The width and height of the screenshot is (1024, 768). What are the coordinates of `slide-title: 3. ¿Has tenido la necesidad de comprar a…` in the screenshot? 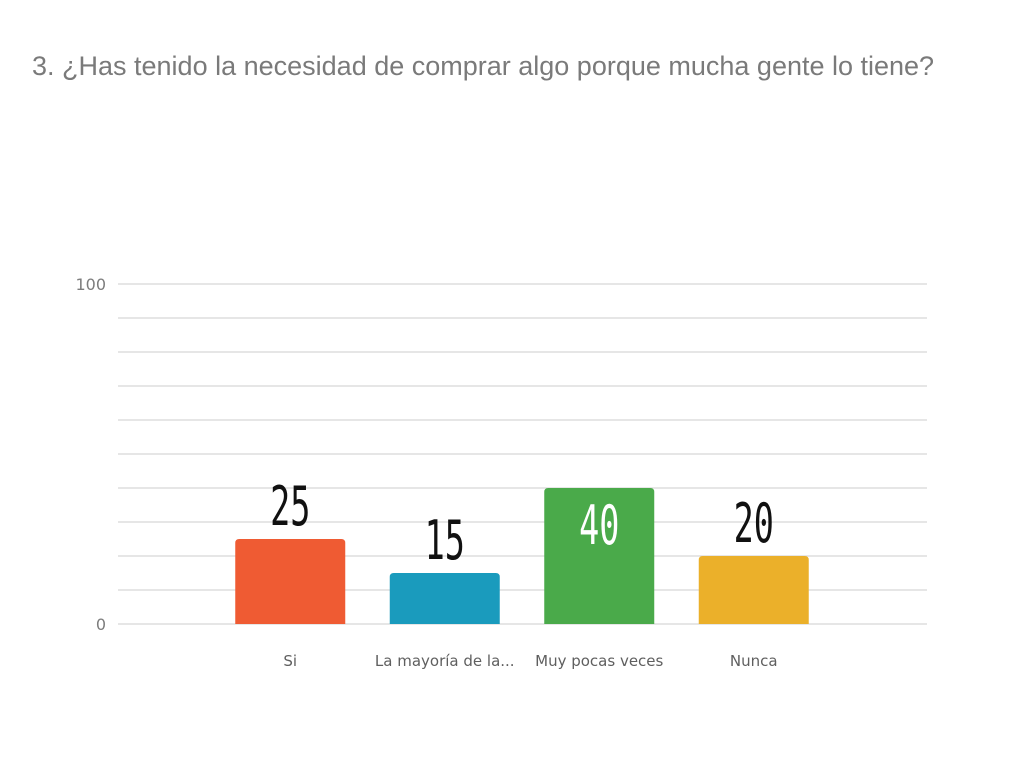 It's located at (483, 66).